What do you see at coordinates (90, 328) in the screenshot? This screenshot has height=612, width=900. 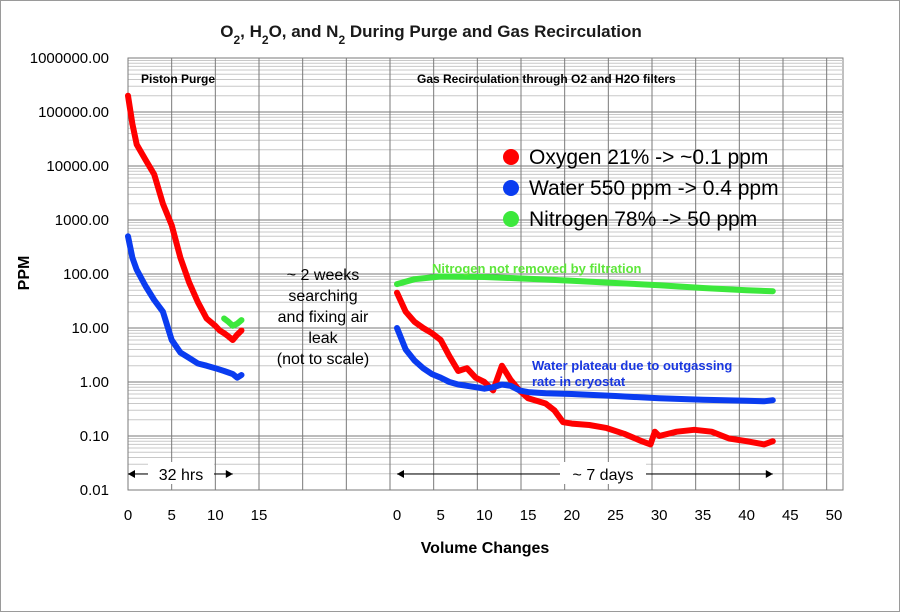 I see `y-tick-label: 10.00` at bounding box center [90, 328].